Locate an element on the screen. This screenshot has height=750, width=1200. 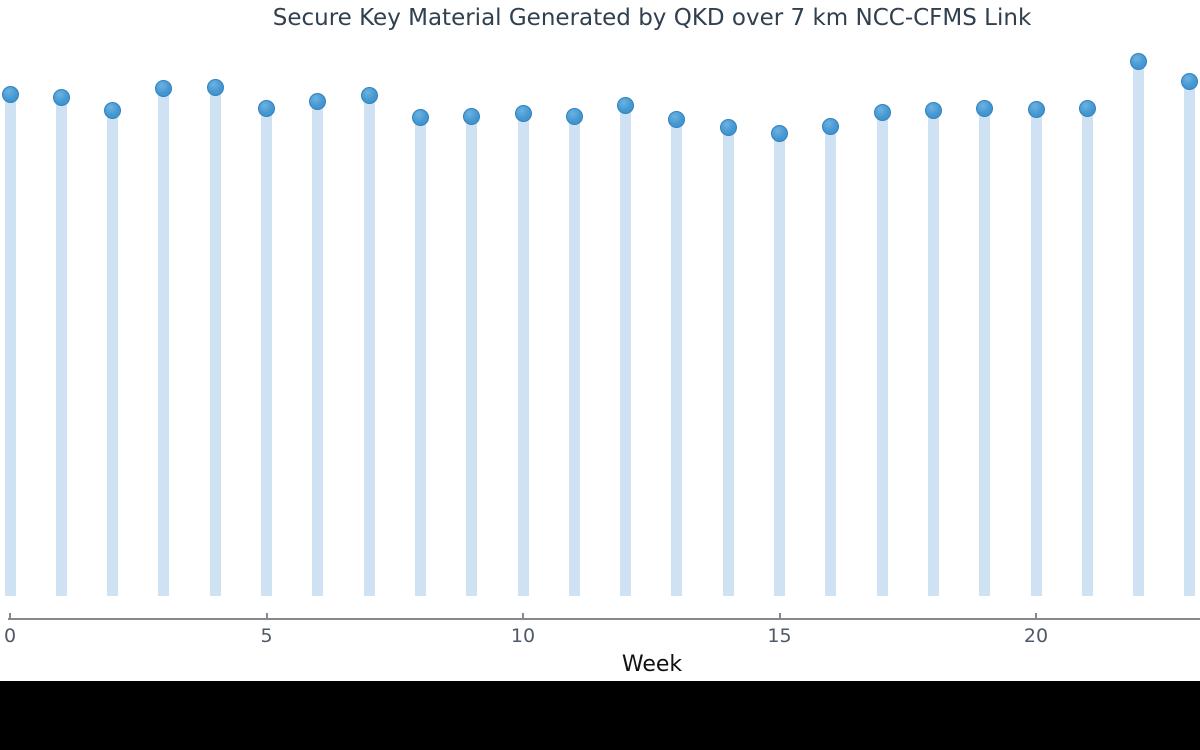
x-tick-label-20: 20 is located at coordinates (1036, 636).